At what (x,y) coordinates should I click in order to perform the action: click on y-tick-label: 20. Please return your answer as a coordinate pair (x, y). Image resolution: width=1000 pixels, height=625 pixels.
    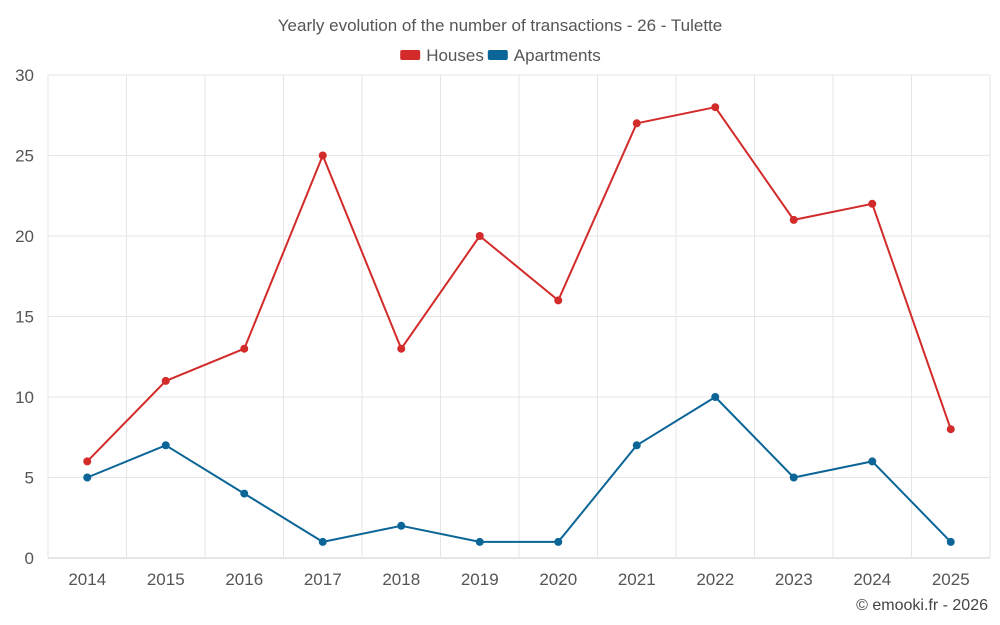
    Looking at the image, I should click on (24, 236).